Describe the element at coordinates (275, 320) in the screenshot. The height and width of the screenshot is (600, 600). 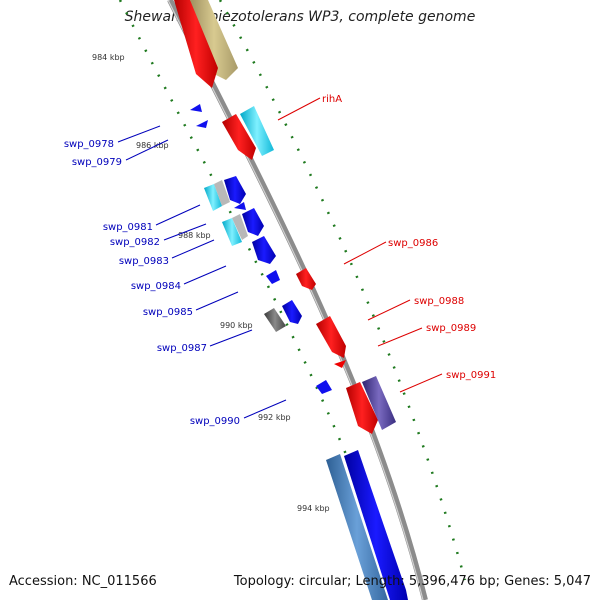
I see `gene-gray-arrow` at that location.